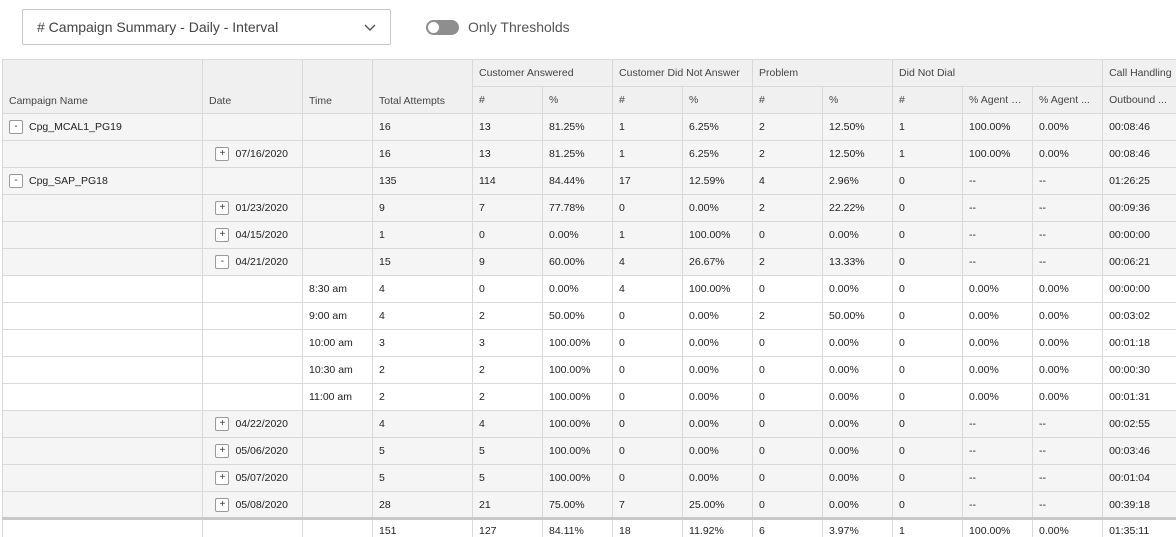 The height and width of the screenshot is (537, 1176). What do you see at coordinates (252, 478) in the screenshot?
I see `table-cell: +05/07/2020` at bounding box center [252, 478].